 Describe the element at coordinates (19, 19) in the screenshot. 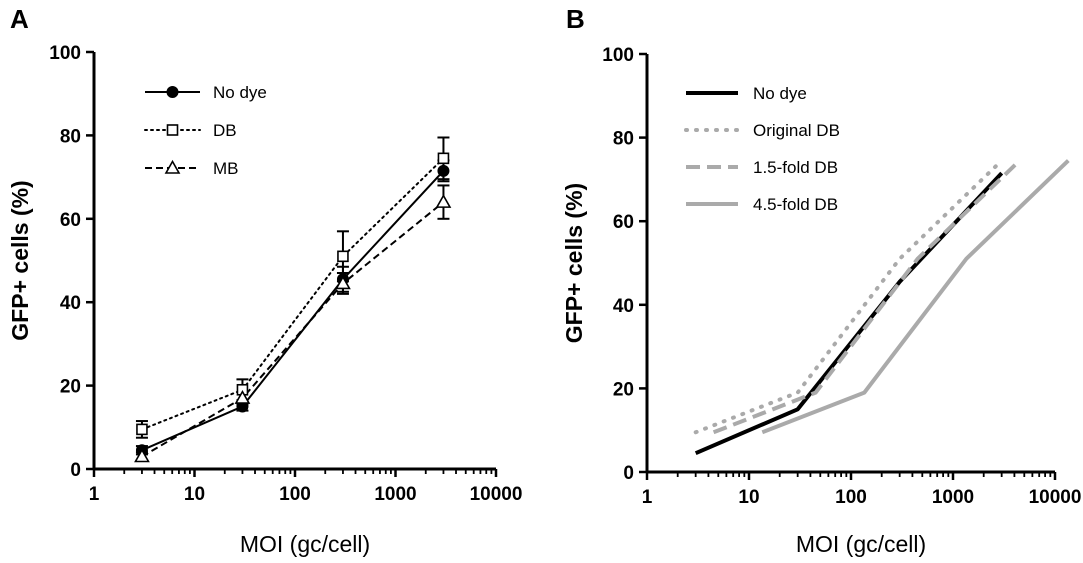

I see `panel-label: A` at that location.